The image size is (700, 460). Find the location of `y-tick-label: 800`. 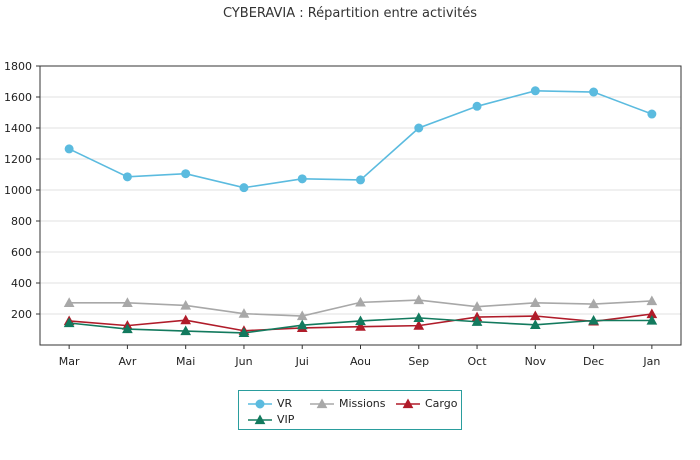

y-tick-label: 800 is located at coordinates (21, 221).